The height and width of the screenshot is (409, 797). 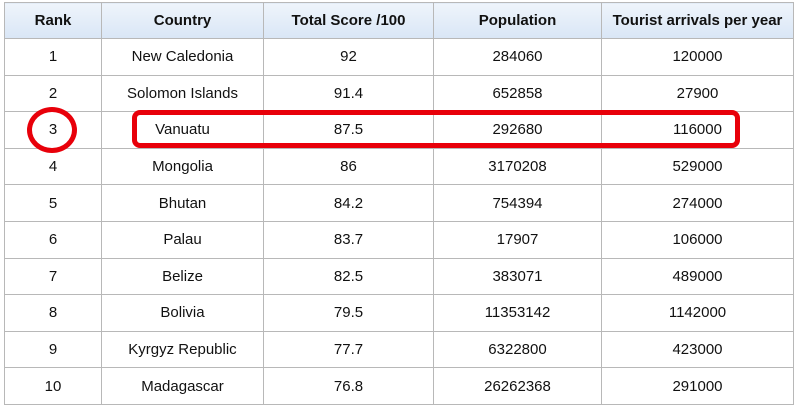 What do you see at coordinates (697, 93) in the screenshot?
I see `cell-tourist-arrivals: 27900` at bounding box center [697, 93].